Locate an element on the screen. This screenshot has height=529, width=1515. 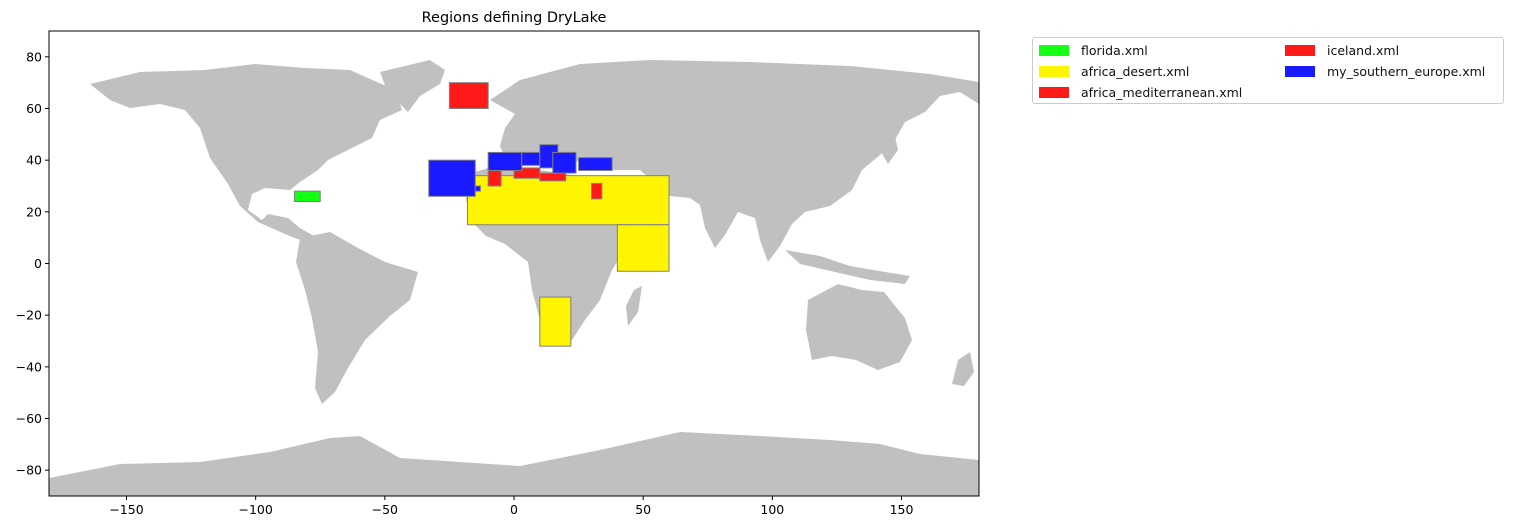
legend-item-my-southern-europe: my_southern_europe.xml is located at coordinates (1385, 71).